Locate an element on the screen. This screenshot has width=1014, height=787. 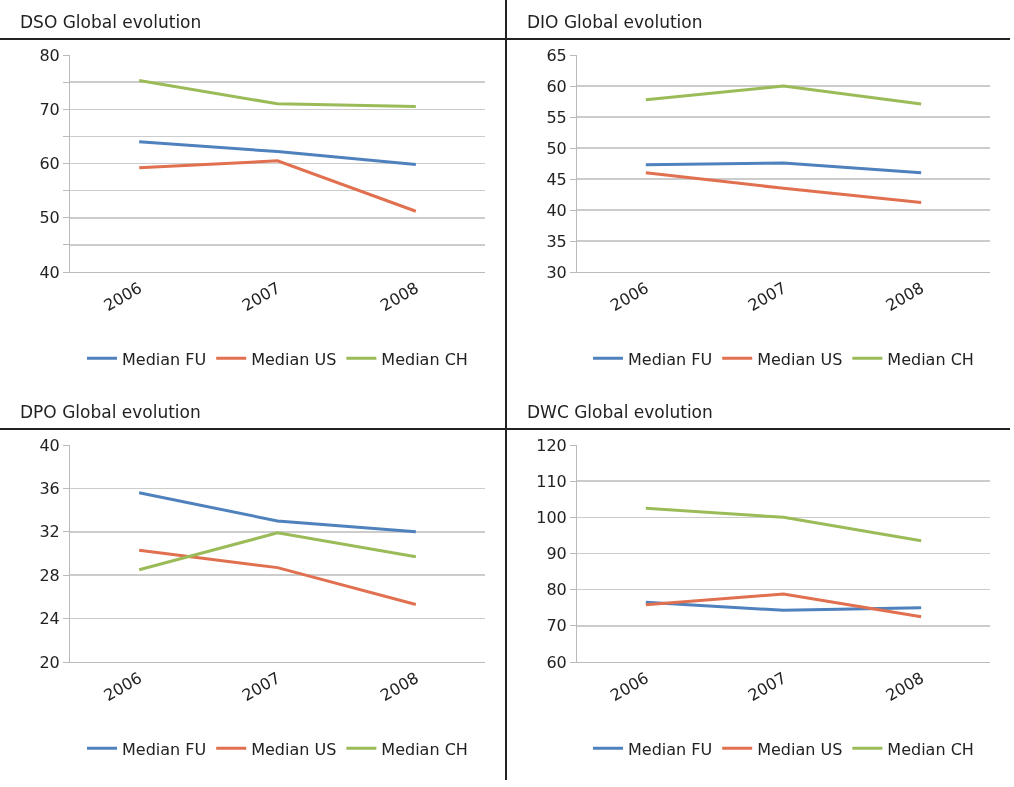
y-tick-label: 36 is located at coordinates (49, 488).